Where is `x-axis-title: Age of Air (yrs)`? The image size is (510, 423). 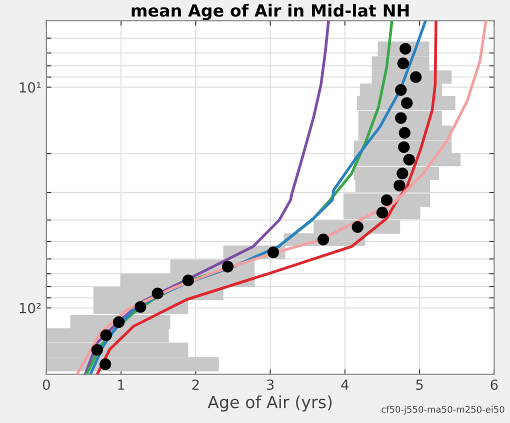 x-axis-title: Age of Air (yrs) is located at coordinates (270, 403).